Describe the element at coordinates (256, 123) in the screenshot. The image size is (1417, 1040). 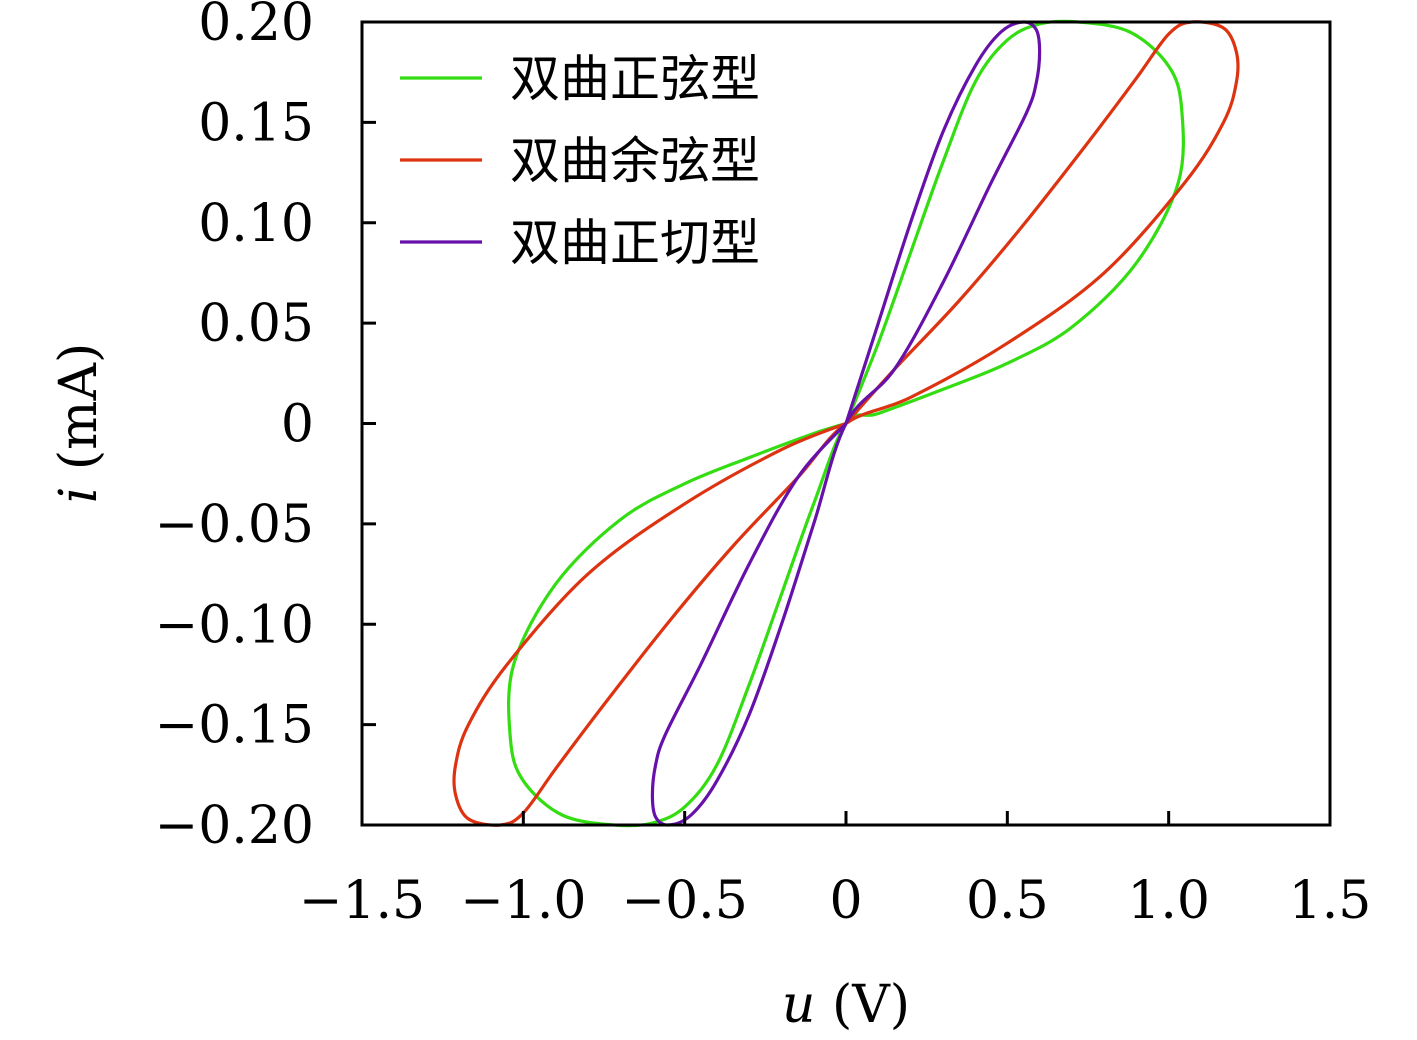
I see `y-tick-label: 0.15` at that location.